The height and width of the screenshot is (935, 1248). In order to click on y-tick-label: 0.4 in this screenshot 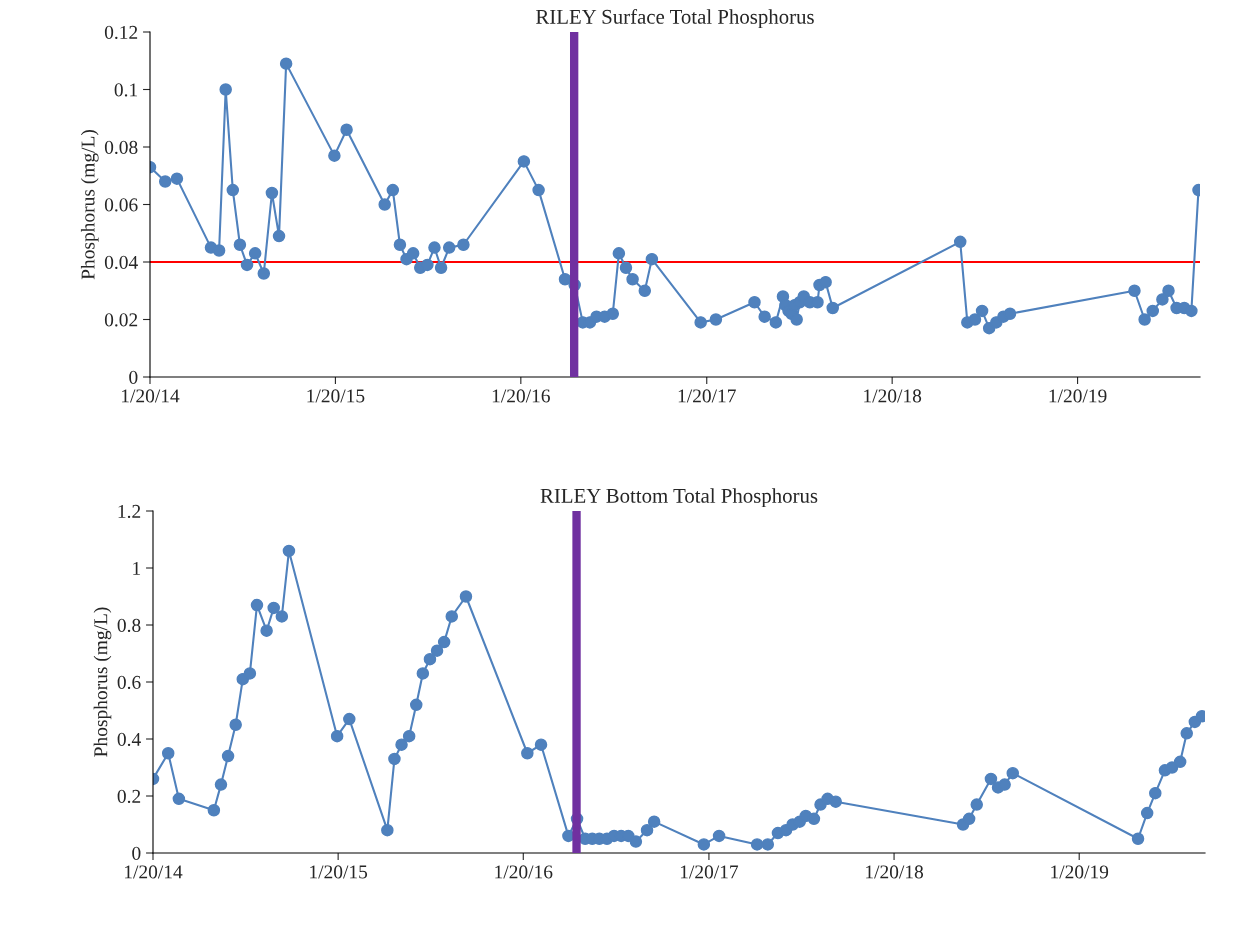, I will do `click(129, 739)`.